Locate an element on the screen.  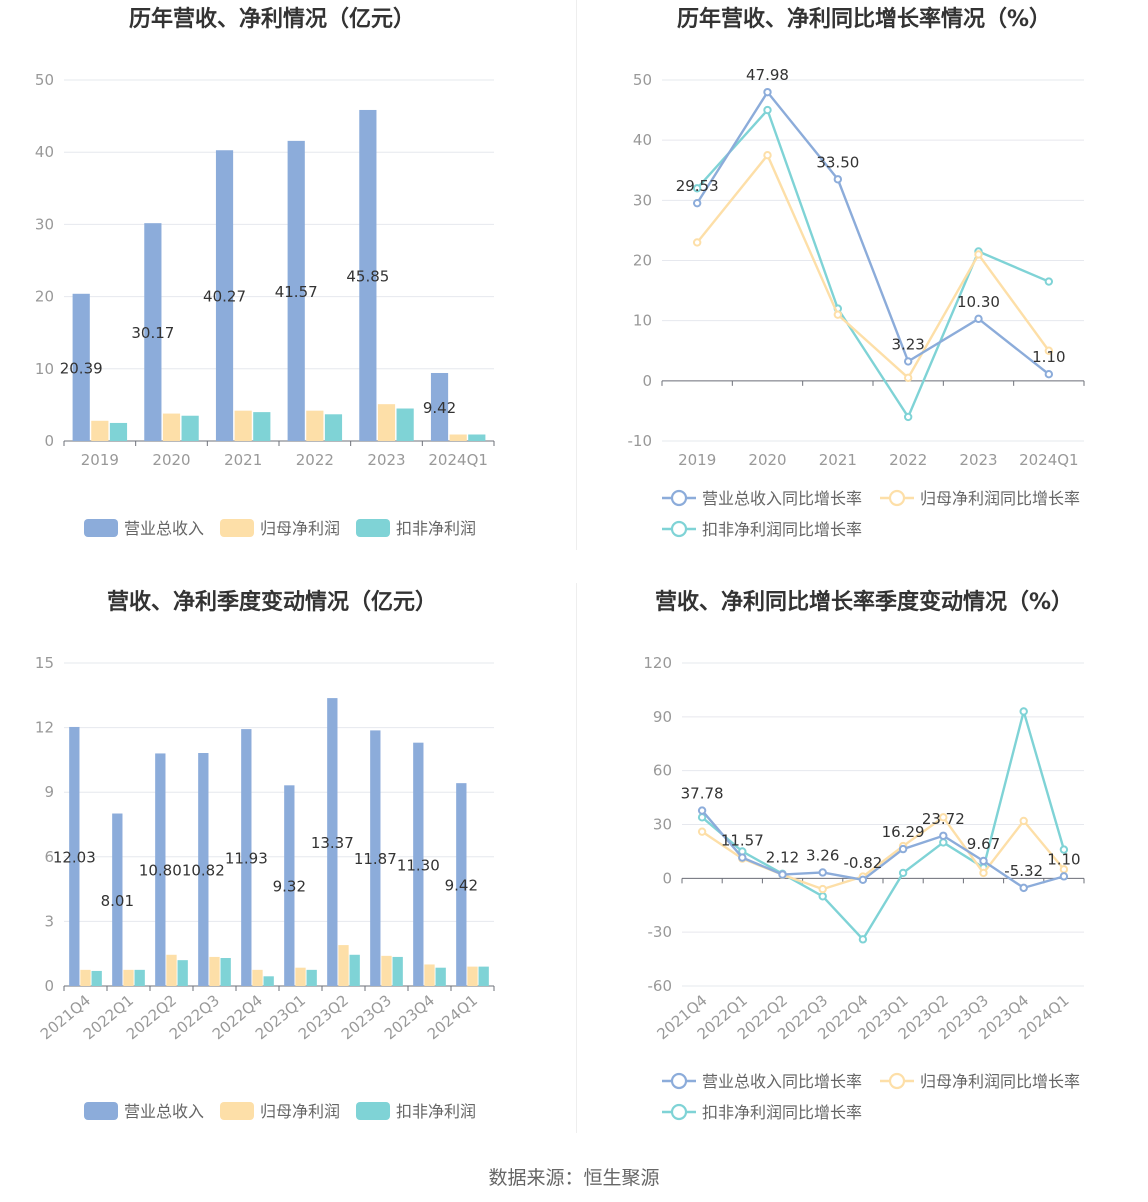
data-label: 11.57 is located at coordinates (742, 841).